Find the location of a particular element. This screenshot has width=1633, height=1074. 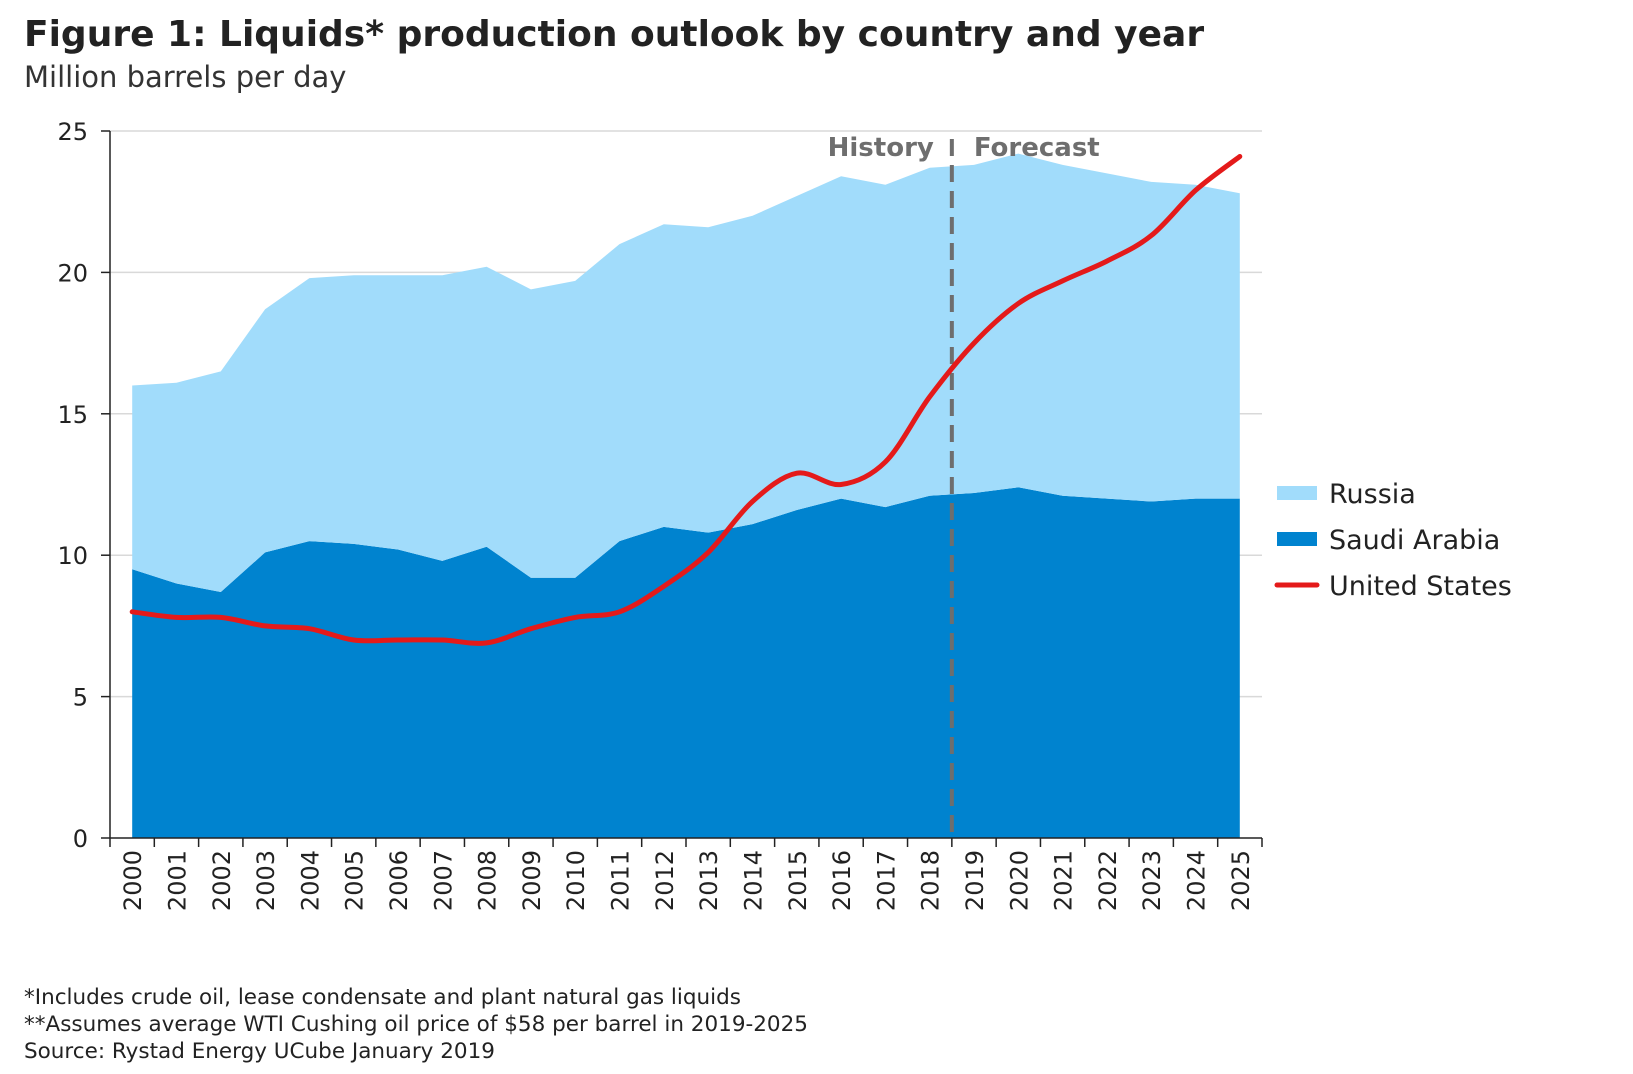

chart-subtitle: Million barrels per day is located at coordinates (185, 77).